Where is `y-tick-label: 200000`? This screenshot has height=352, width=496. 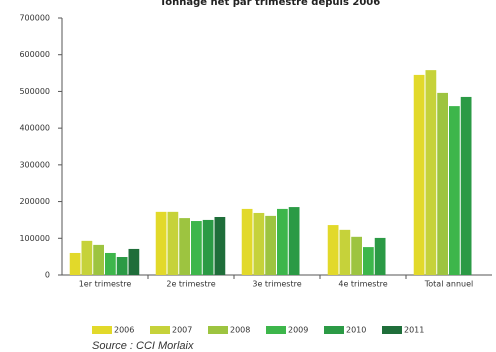
y-tick-label: 200000 is located at coordinates (34, 201).